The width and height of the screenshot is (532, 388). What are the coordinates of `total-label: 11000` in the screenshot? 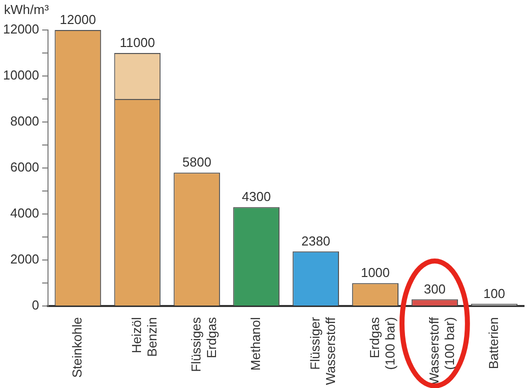 It's located at (137, 42).